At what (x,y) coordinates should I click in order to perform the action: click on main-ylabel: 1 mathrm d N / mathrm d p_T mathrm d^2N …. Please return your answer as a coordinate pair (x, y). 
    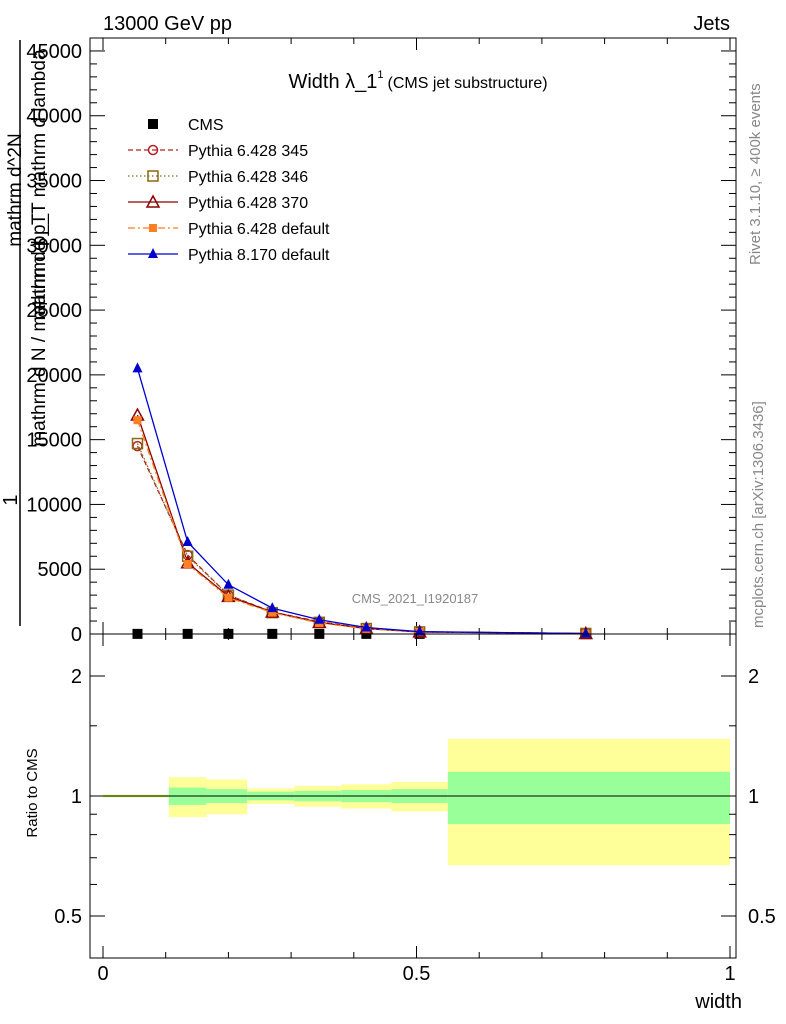
    Looking at the image, I should click on (25, 333).